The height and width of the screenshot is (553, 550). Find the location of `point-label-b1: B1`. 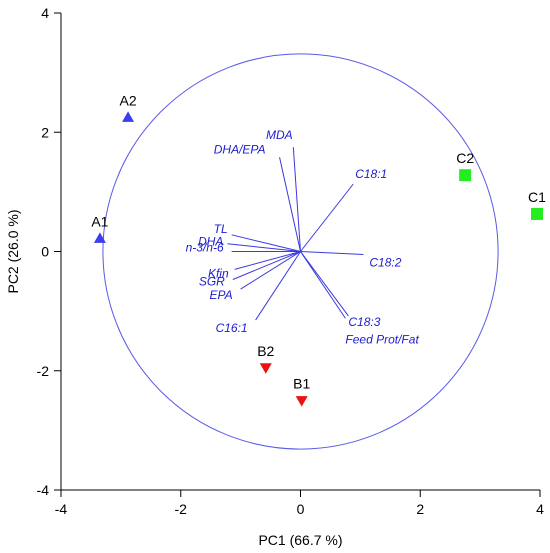

point-label-b1: B1 is located at coordinates (301, 384).